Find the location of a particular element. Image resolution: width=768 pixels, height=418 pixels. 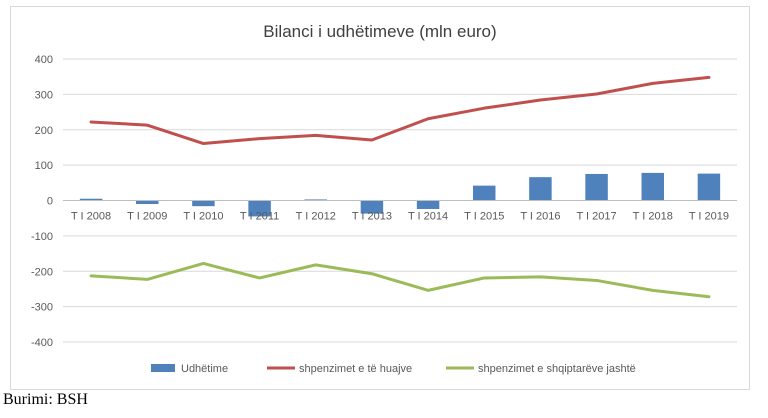

y-tick-label: 100 is located at coordinates (44, 166).